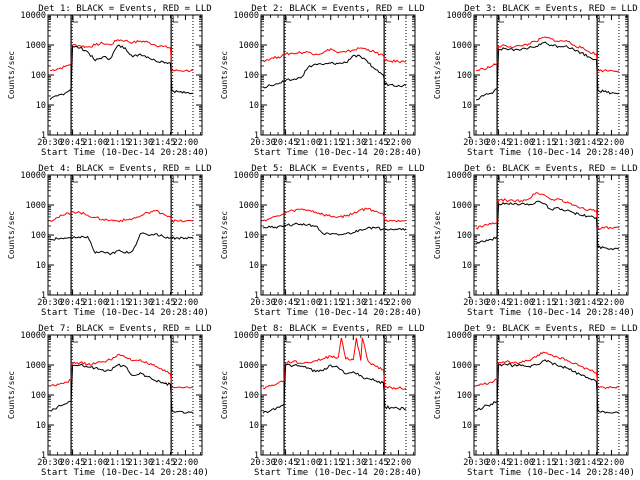 The image size is (640, 480). Describe the element at coordinates (337, 329) in the screenshot. I see `plot-title: Det 8: BLACK = Events, RED = LLD` at that location.